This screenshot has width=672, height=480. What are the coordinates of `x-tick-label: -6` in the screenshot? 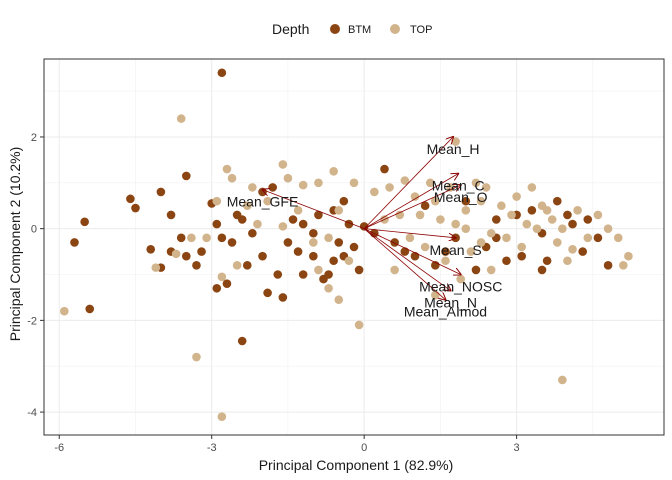 It's located at (59, 448).